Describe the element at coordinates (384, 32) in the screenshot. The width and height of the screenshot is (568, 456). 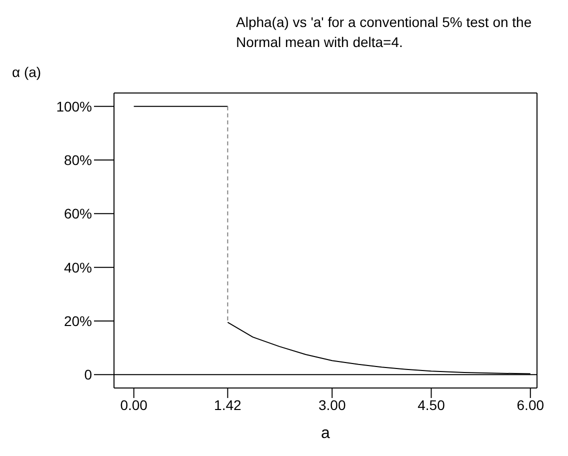
I see `chart-title: Alpha(a) vs 'a' for a conventional 5% test on the Normal mean with delta=4.` at that location.